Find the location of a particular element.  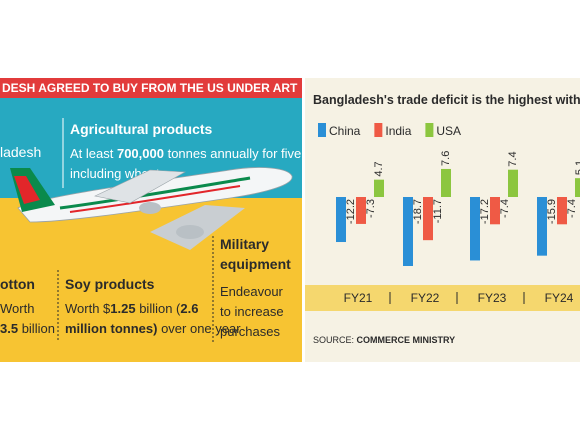

military-text: Endeavour is located at coordinates (252, 291).